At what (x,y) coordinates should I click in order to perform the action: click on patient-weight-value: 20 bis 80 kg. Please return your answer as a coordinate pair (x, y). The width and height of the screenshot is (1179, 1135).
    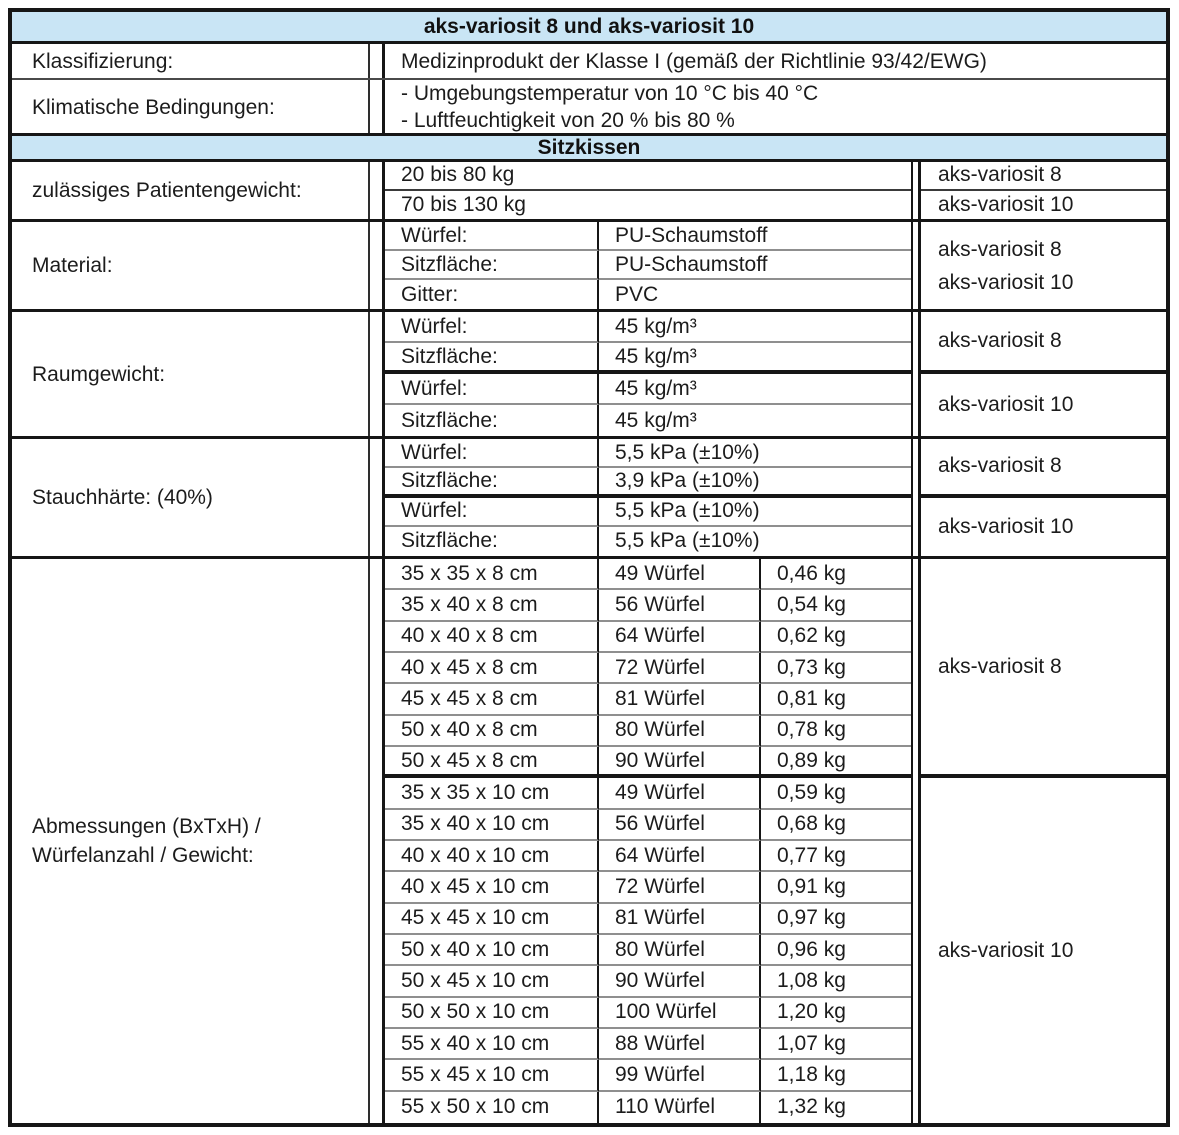
    Looking at the image, I should click on (648, 176).